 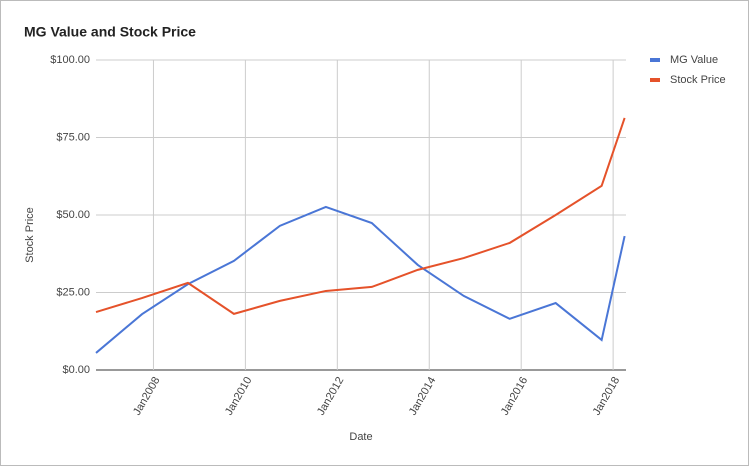 What do you see at coordinates (73, 137) in the screenshot?
I see `y-tick-label: $75.00` at bounding box center [73, 137].